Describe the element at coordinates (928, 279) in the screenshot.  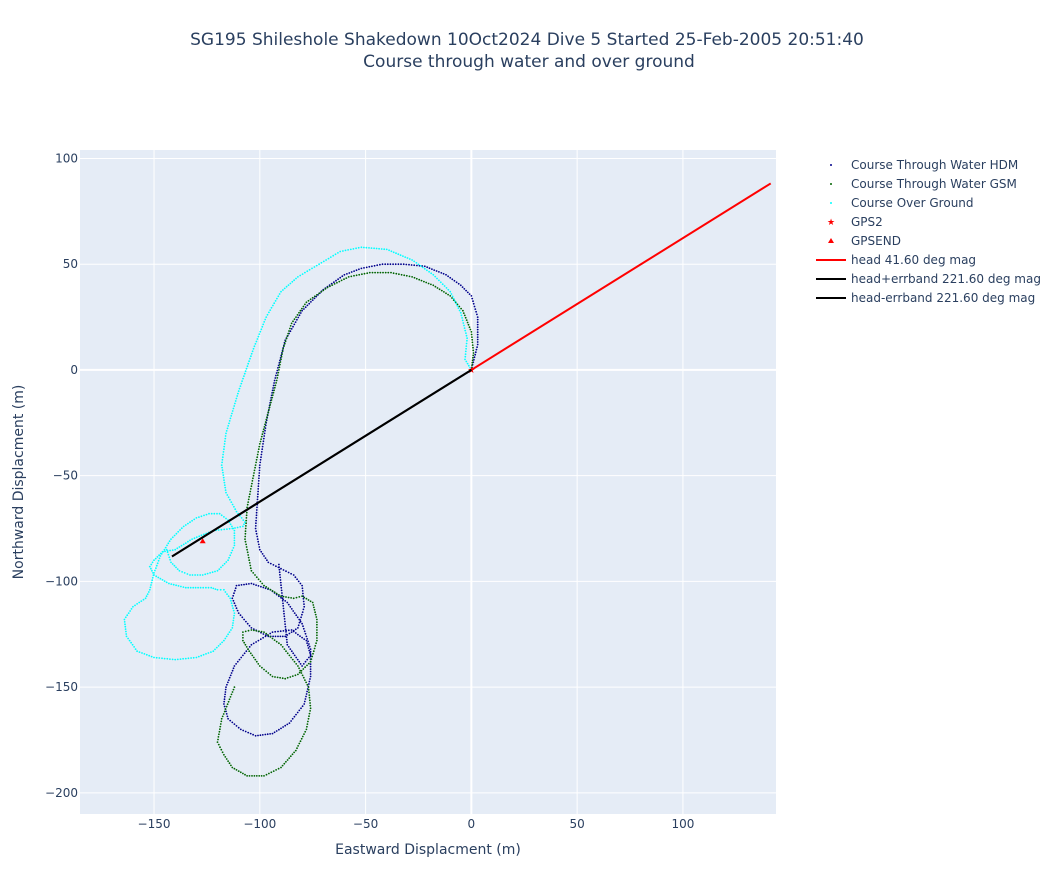
I see `legend-item: head+errband 221.60 deg mag` at that location.